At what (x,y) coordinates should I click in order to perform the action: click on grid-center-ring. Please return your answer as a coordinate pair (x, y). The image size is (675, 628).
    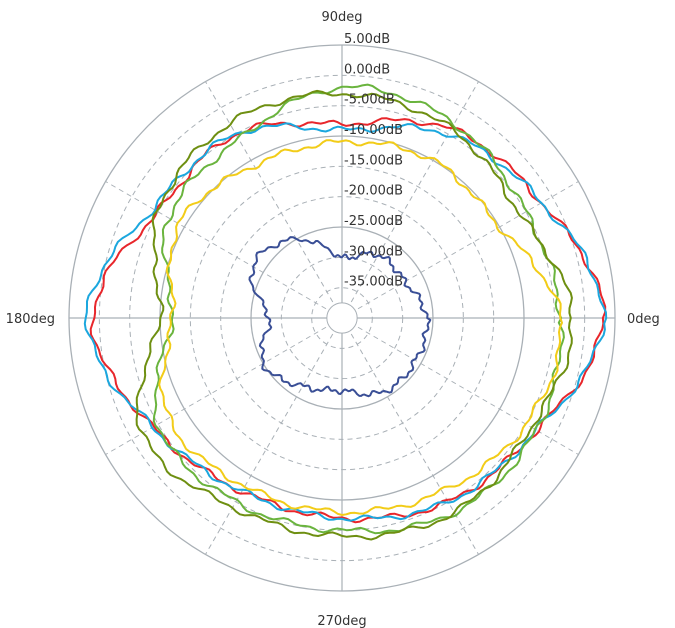
    Looking at the image, I should click on (342, 318).